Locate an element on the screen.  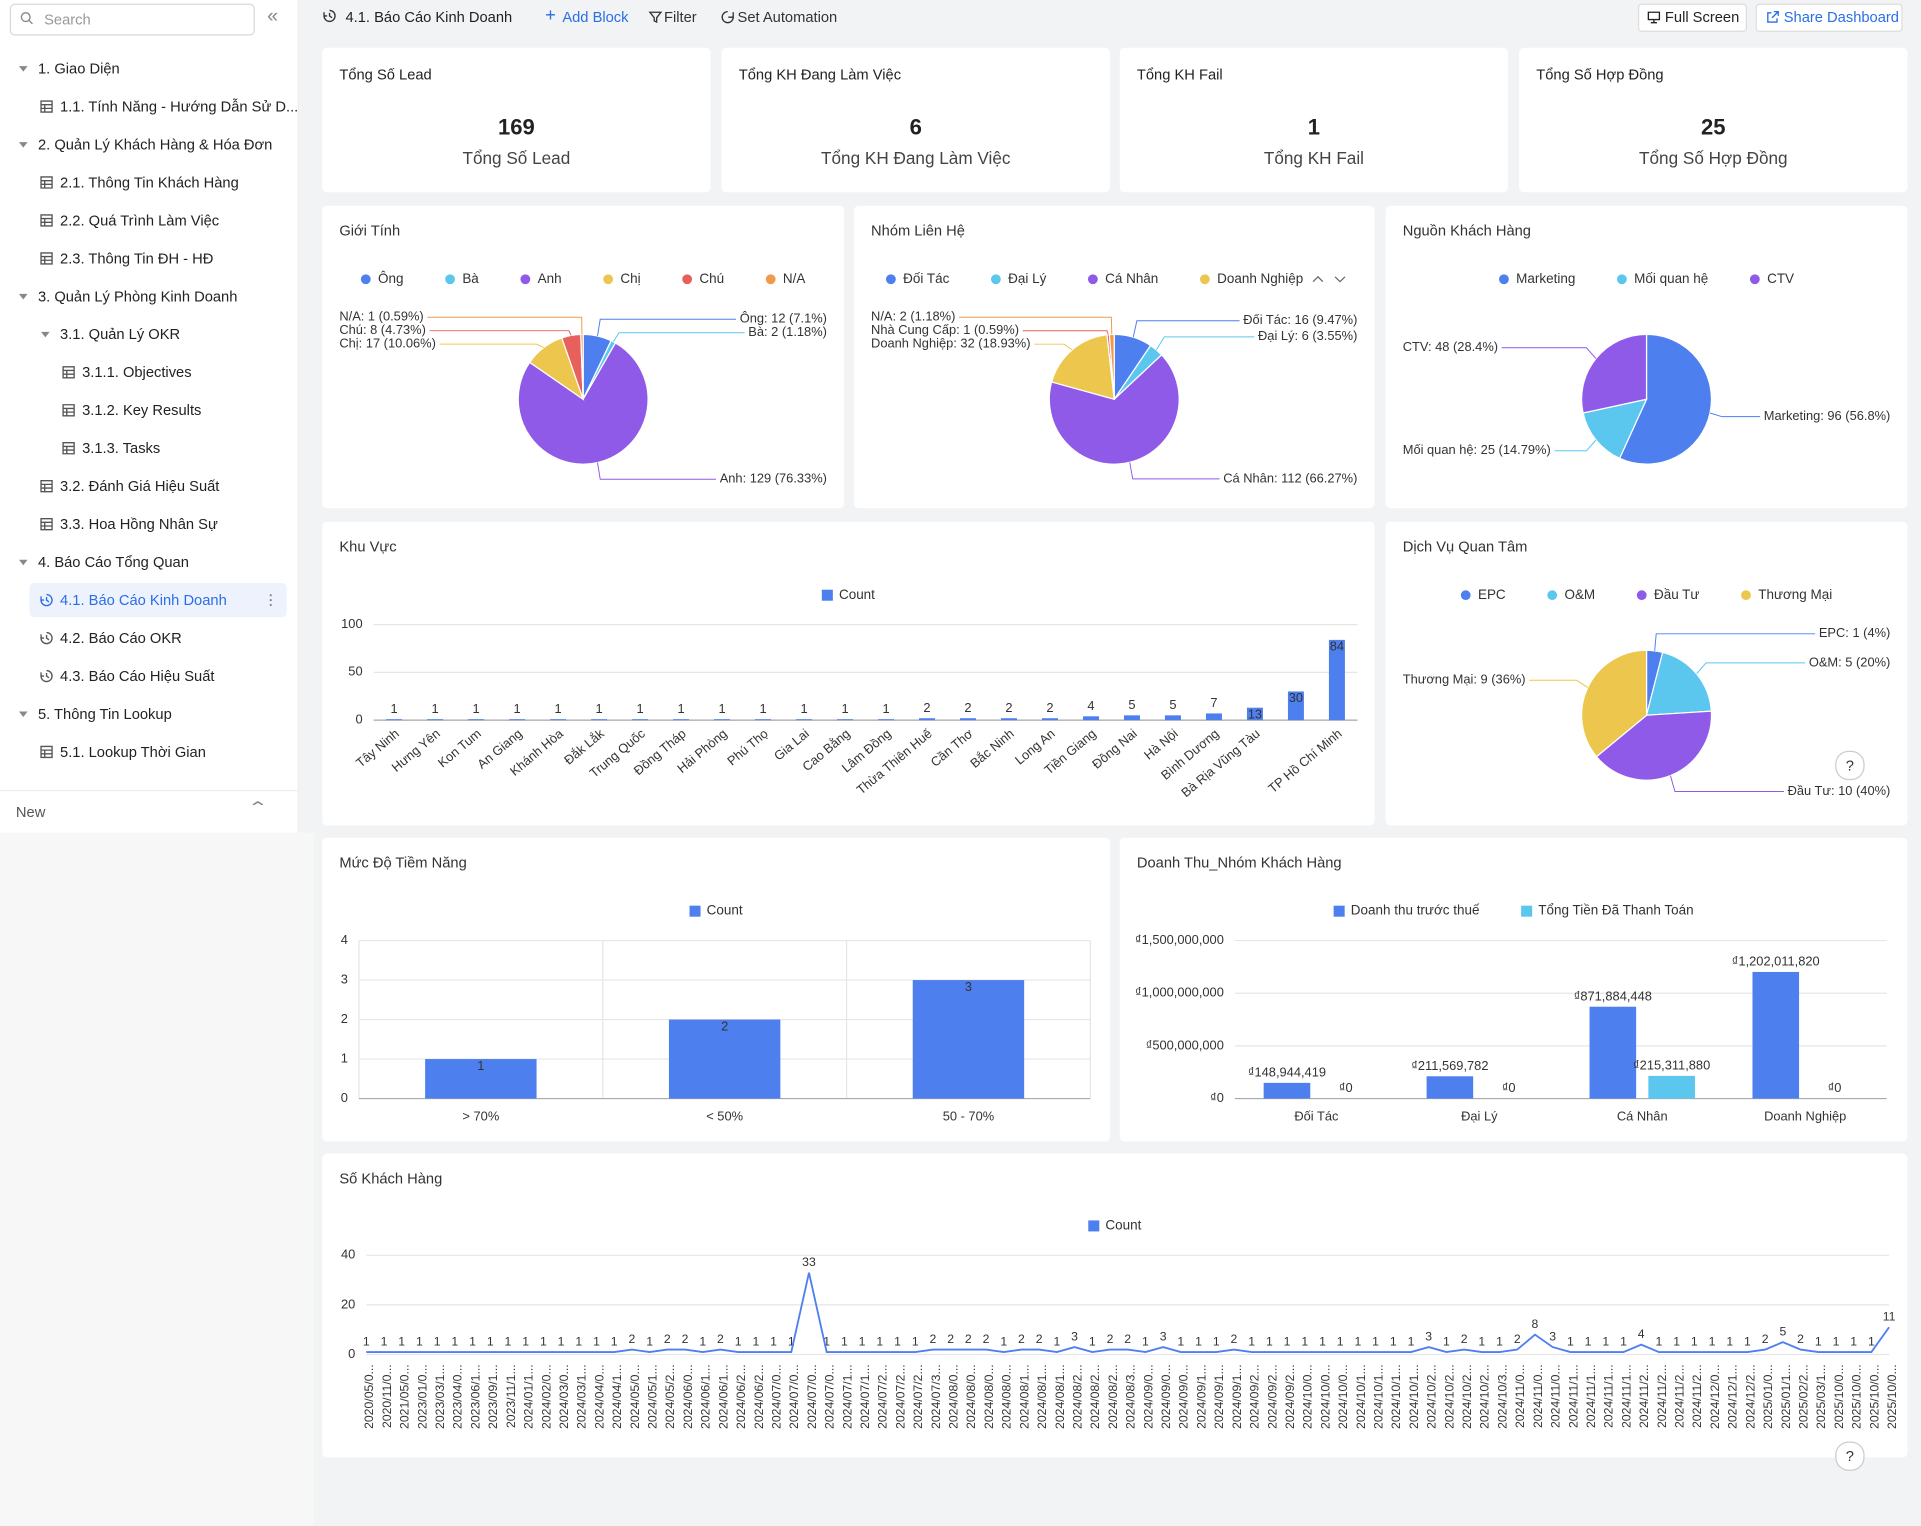
kpi-card: Tổng KH Fail 1 Tổng KH Fail is located at coordinates (1314, 120).